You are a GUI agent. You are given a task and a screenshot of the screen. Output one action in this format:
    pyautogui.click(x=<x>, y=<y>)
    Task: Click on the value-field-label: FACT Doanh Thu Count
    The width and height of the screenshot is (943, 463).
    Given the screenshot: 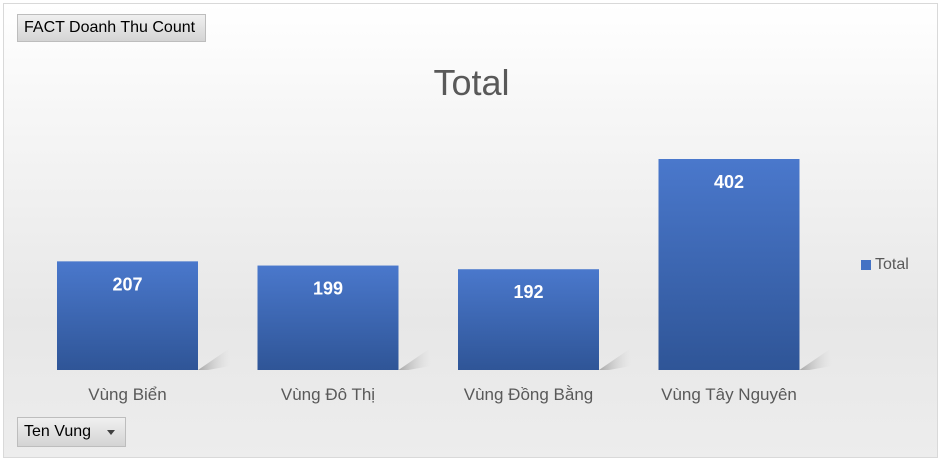 What is the action you would take?
    pyautogui.click(x=110, y=27)
    